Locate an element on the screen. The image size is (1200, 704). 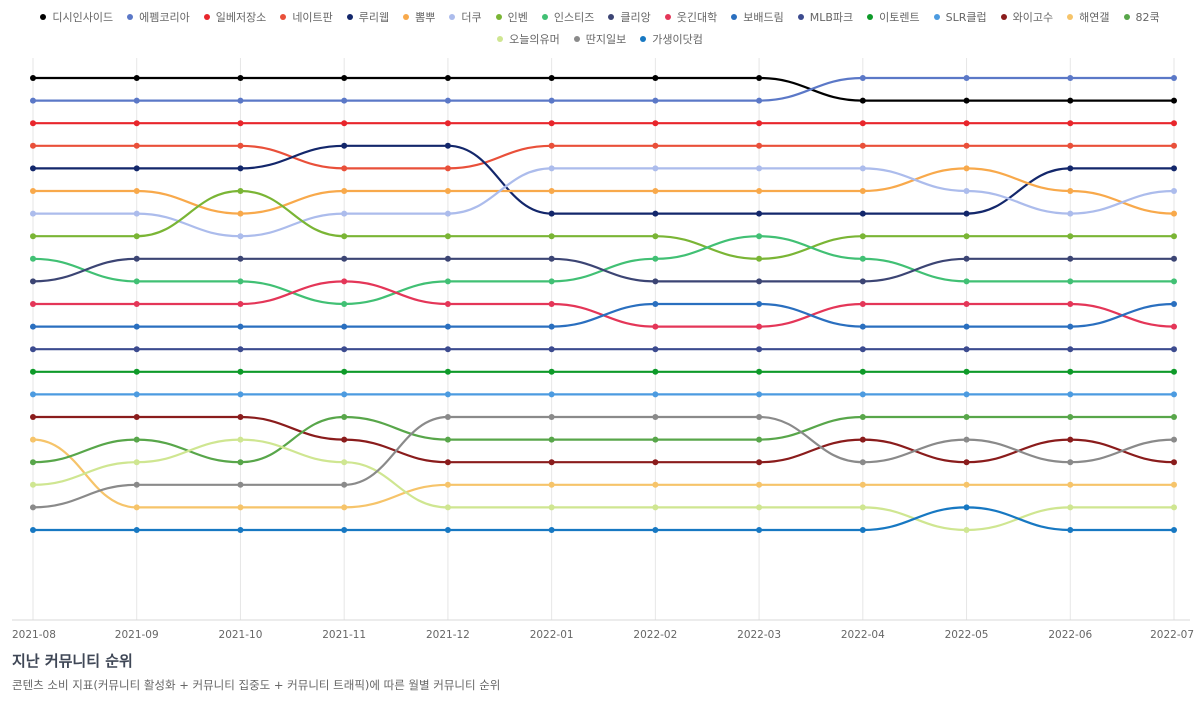
legend-item: 딴지일보 is located at coordinates (599, 39).